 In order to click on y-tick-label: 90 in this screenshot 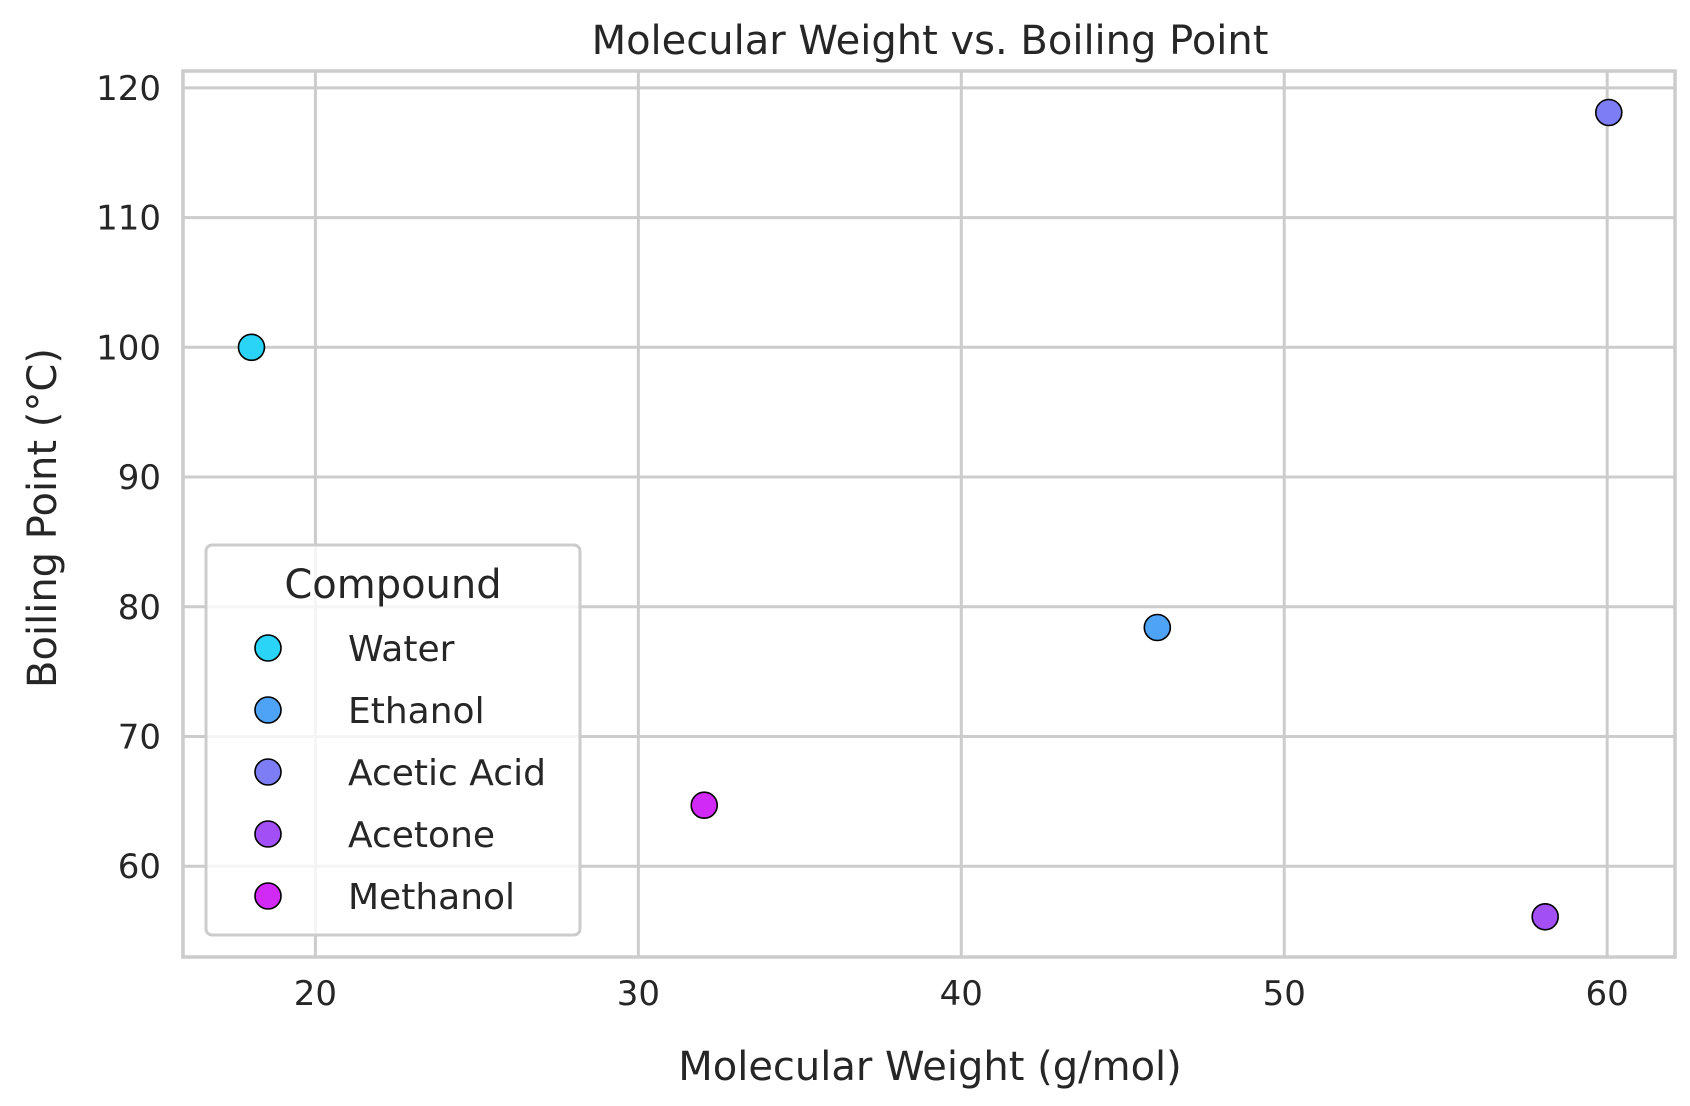, I will do `click(139, 478)`.